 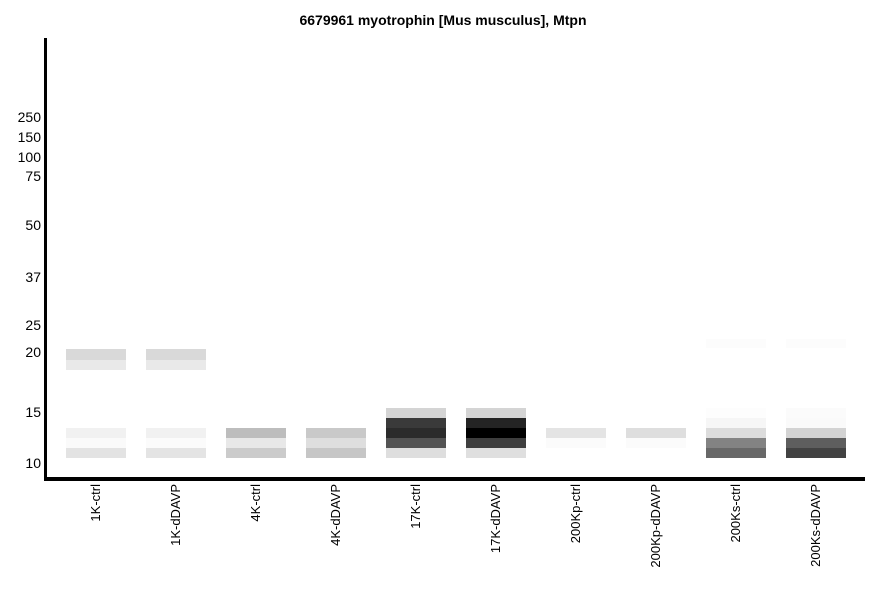 I want to click on mw-tick-label: 15, so click(x=33, y=412).